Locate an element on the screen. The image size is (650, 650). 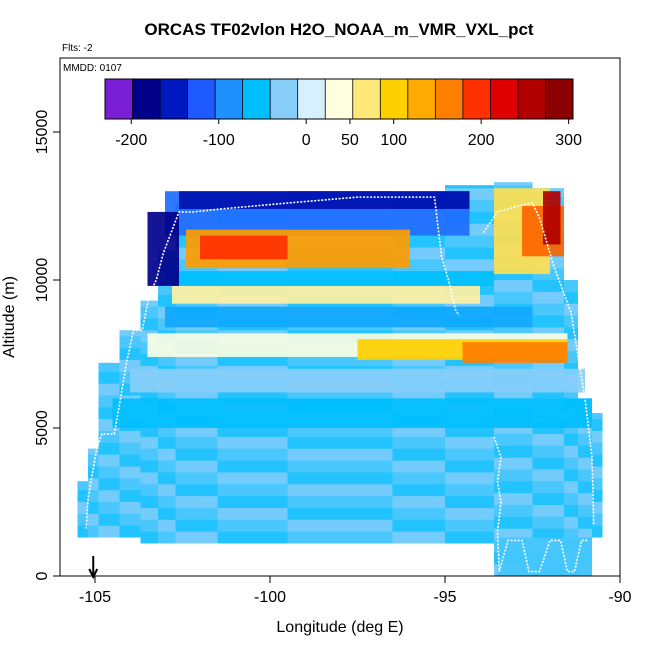
date-note: MMDD: 0107 is located at coordinates (92, 68).